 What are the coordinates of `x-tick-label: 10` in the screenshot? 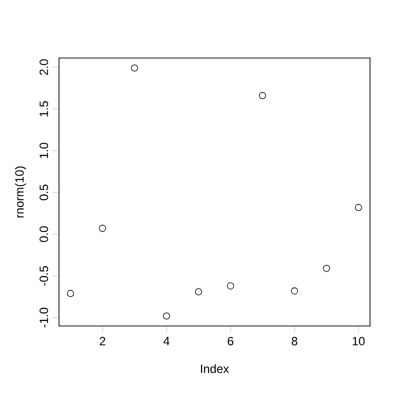 It's located at (358, 341).